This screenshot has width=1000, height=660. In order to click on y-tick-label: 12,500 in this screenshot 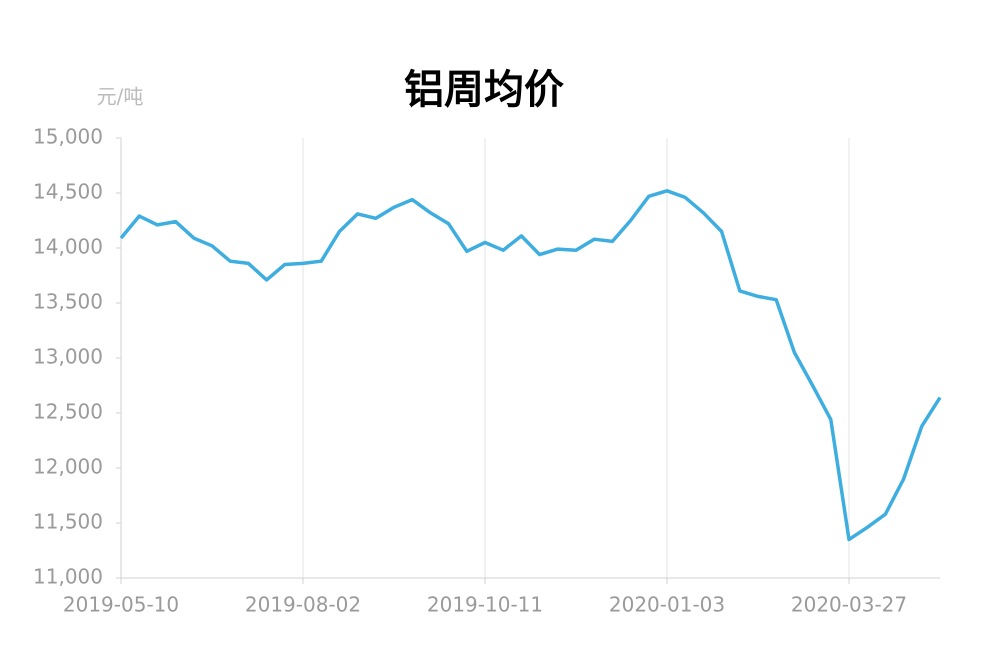, I will do `click(68, 412)`.